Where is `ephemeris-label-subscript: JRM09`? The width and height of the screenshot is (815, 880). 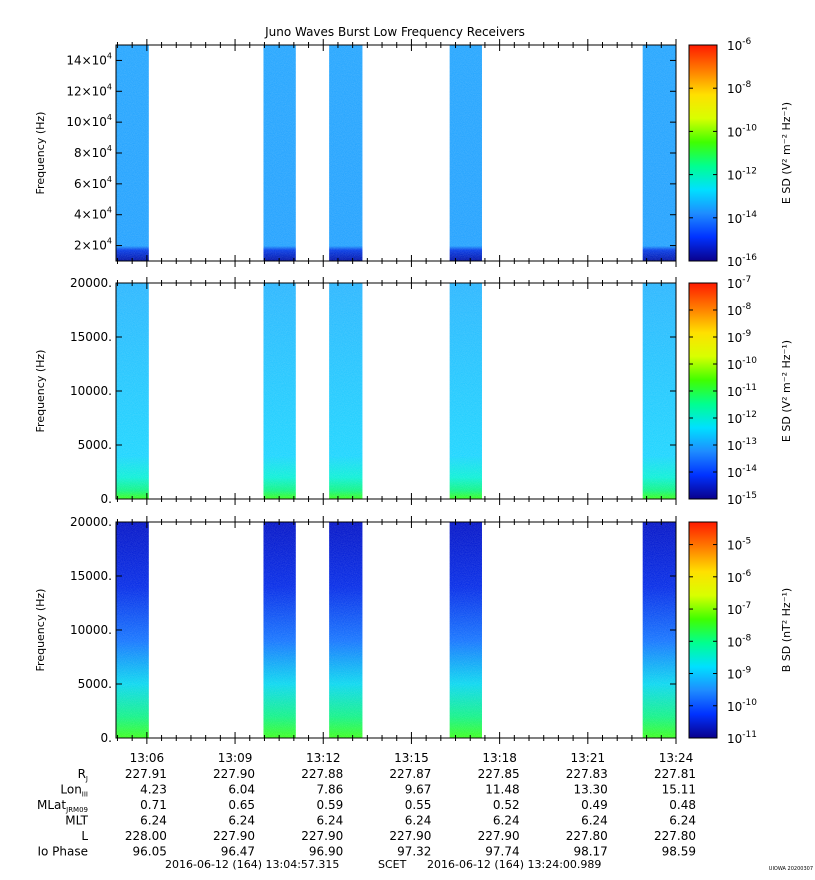
ephemeris-label-subscript: JRM09 is located at coordinates (76, 810).